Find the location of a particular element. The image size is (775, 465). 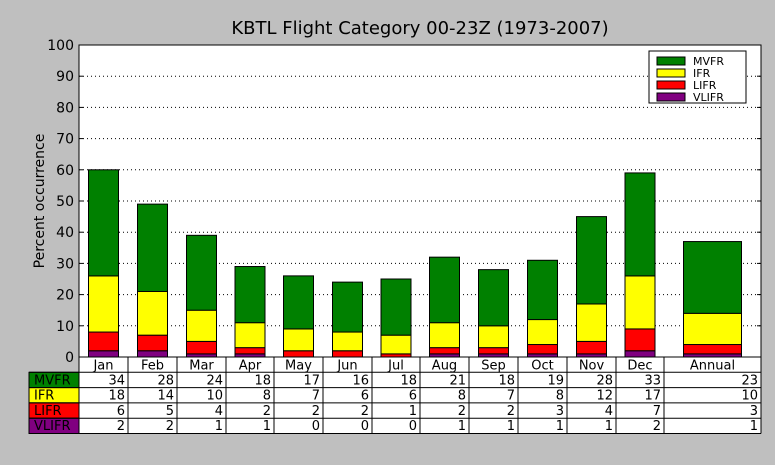

table-header-jan: Jan is located at coordinates (102, 366).